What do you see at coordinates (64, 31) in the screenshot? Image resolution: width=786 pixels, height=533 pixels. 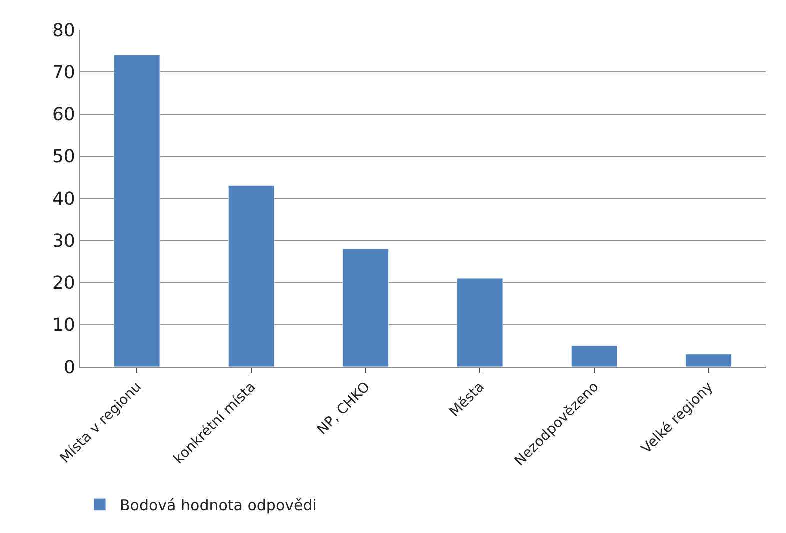 I see `y-tick-label: 80` at bounding box center [64, 31].